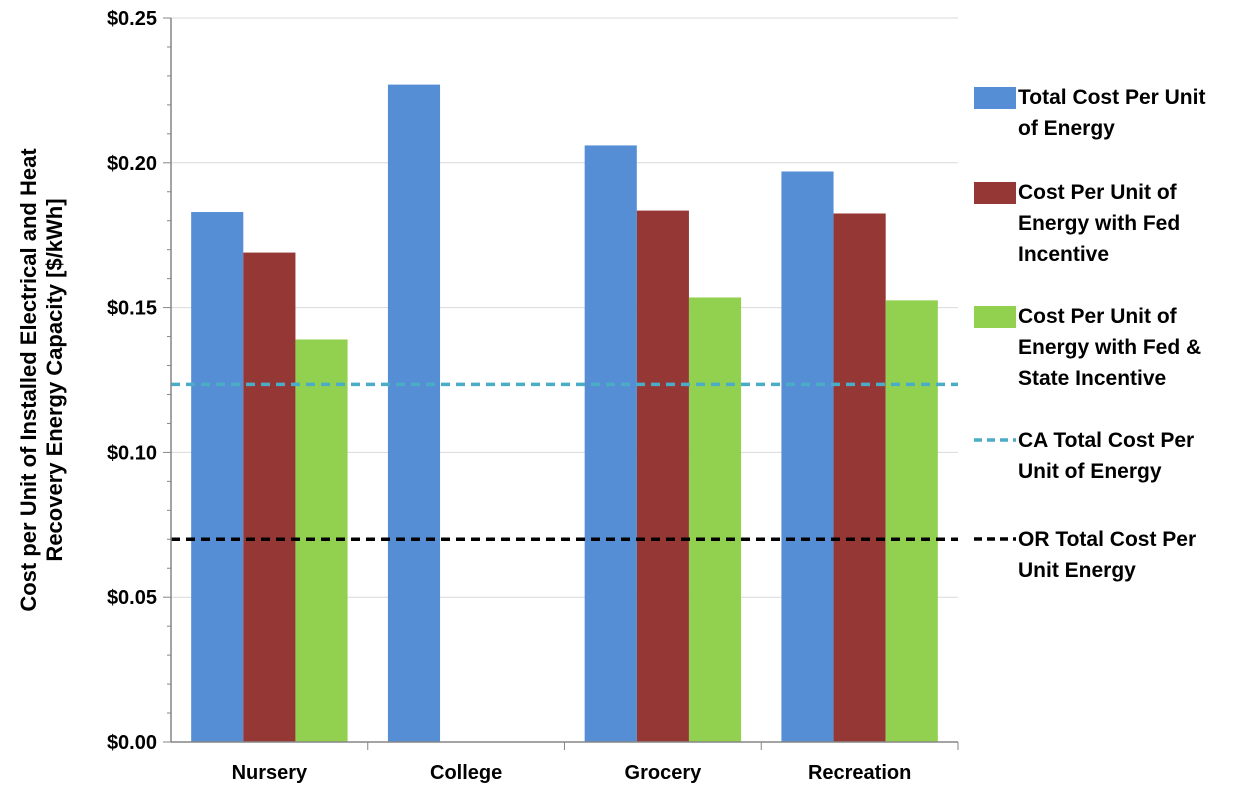  Describe the element at coordinates (132, 743) in the screenshot. I see `y-tick-label: $0.00` at that location.